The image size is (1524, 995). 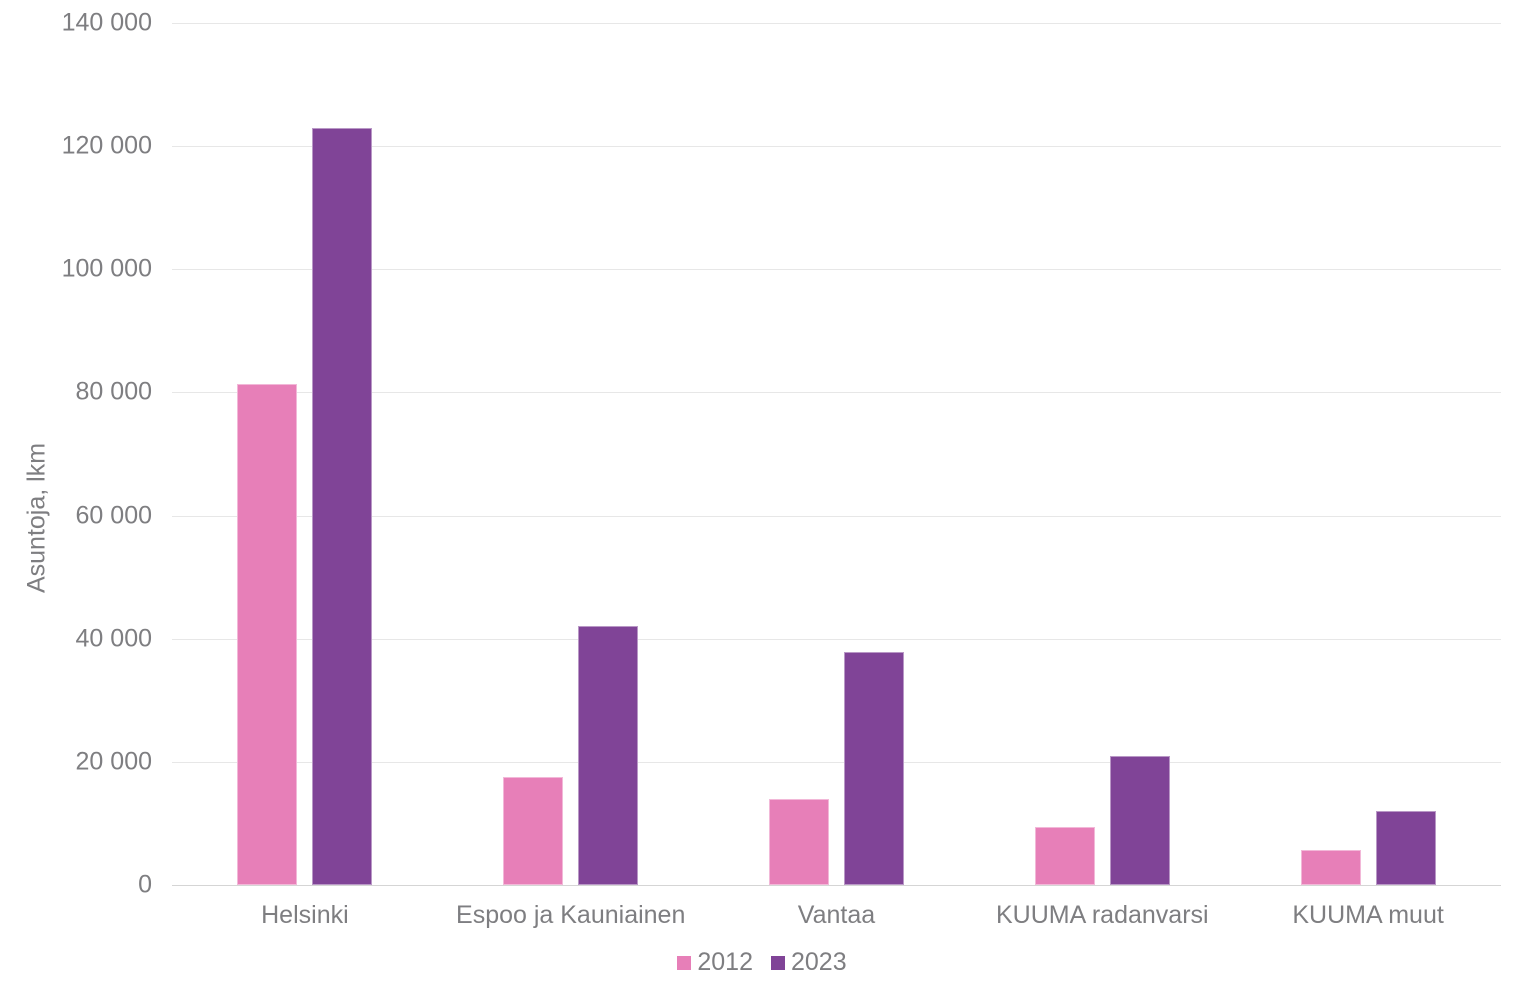 What do you see at coordinates (106, 22) in the screenshot?
I see `y-tick-label-140000: 140 000` at bounding box center [106, 22].